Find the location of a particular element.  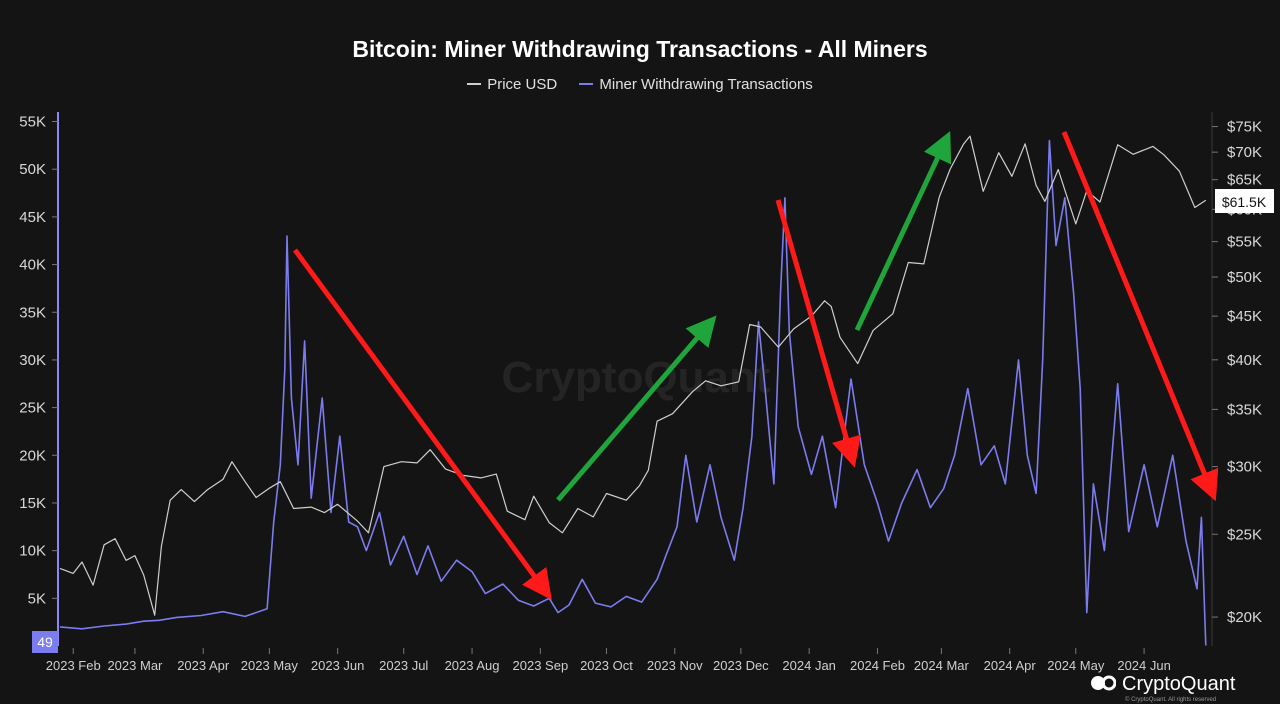

y-right-tick-label: $25K is located at coordinates (1244, 534).